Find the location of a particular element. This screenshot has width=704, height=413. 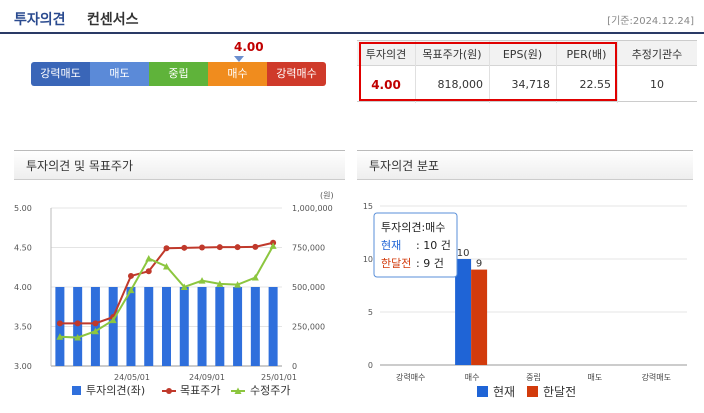

legend-marker-adjusted is located at coordinates (238, 390).